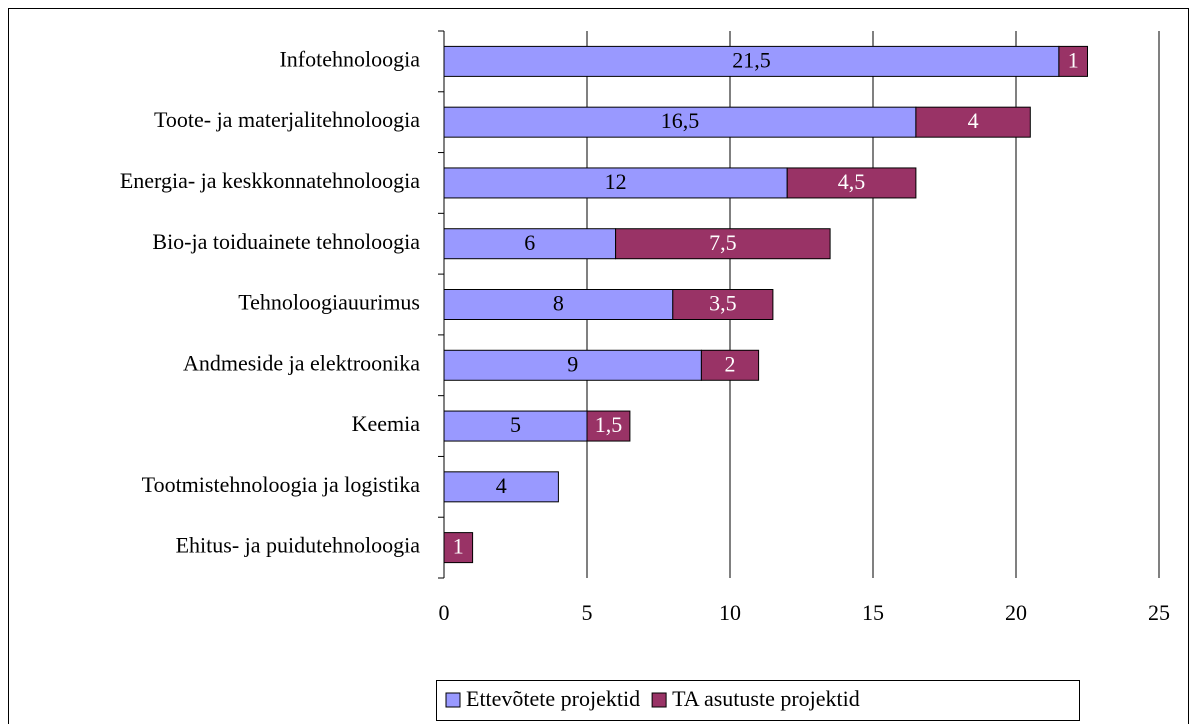  Describe the element at coordinates (298, 545) in the screenshot. I see `y-tick-label: Ehitus- ja puidutehnoloogia` at that location.